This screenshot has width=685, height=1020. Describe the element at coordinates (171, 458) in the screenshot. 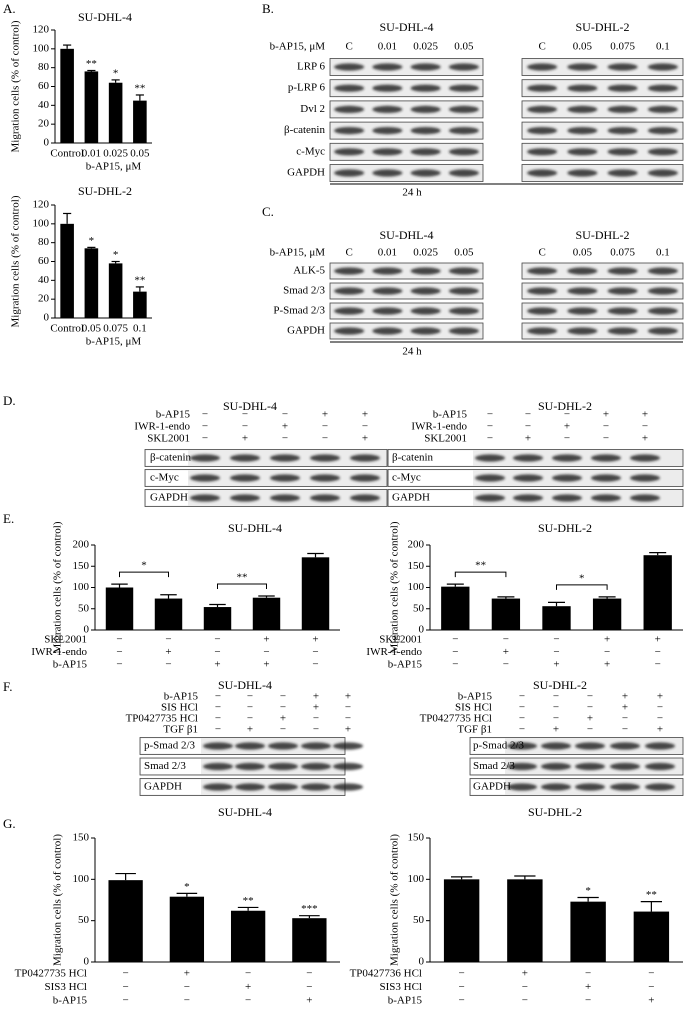

I see `protein-label: β-catenin` at that location.